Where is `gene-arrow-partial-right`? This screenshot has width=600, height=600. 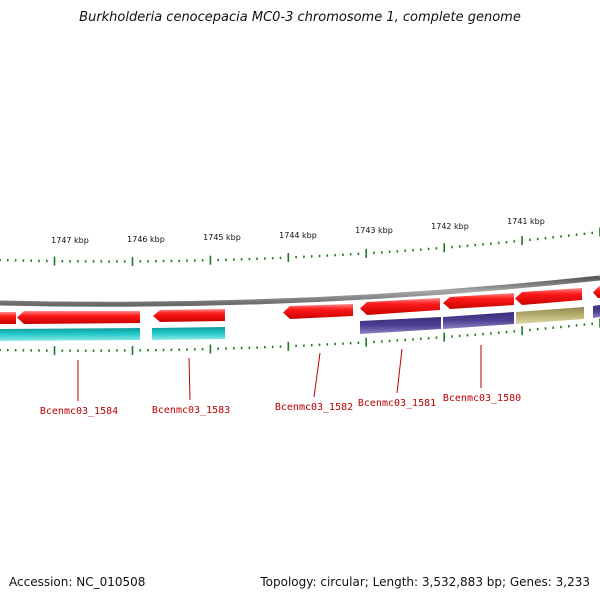 gene-arrow-partial-right is located at coordinates (596, 292).